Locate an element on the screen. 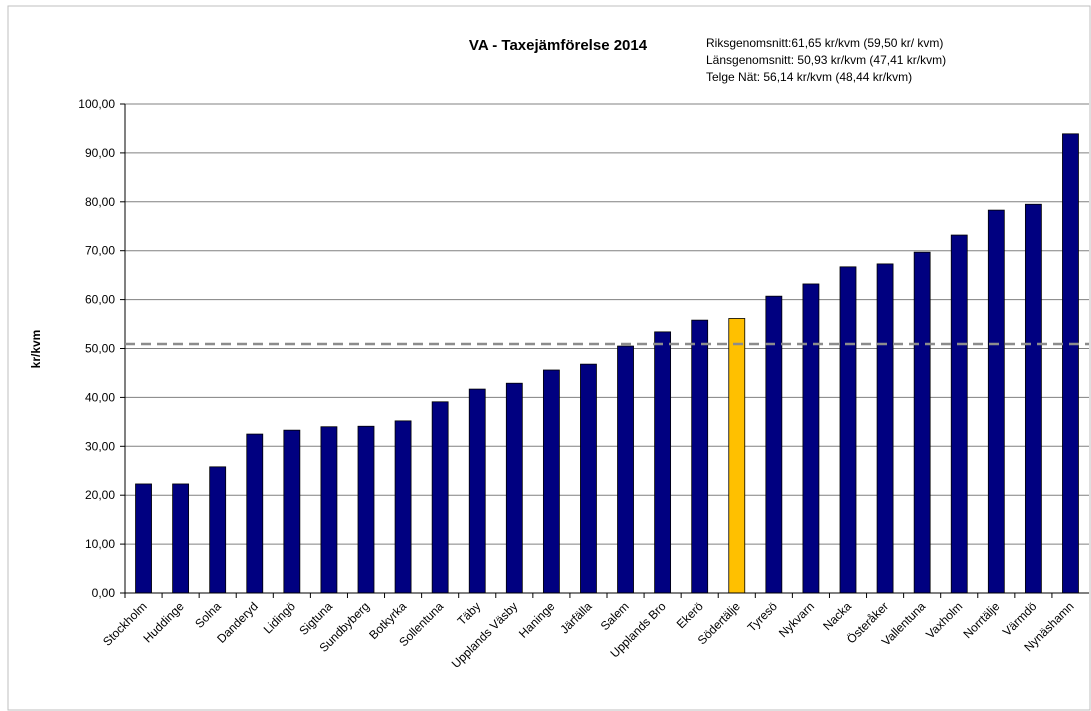  y-tick-label: 80,00 is located at coordinates (100, 202).